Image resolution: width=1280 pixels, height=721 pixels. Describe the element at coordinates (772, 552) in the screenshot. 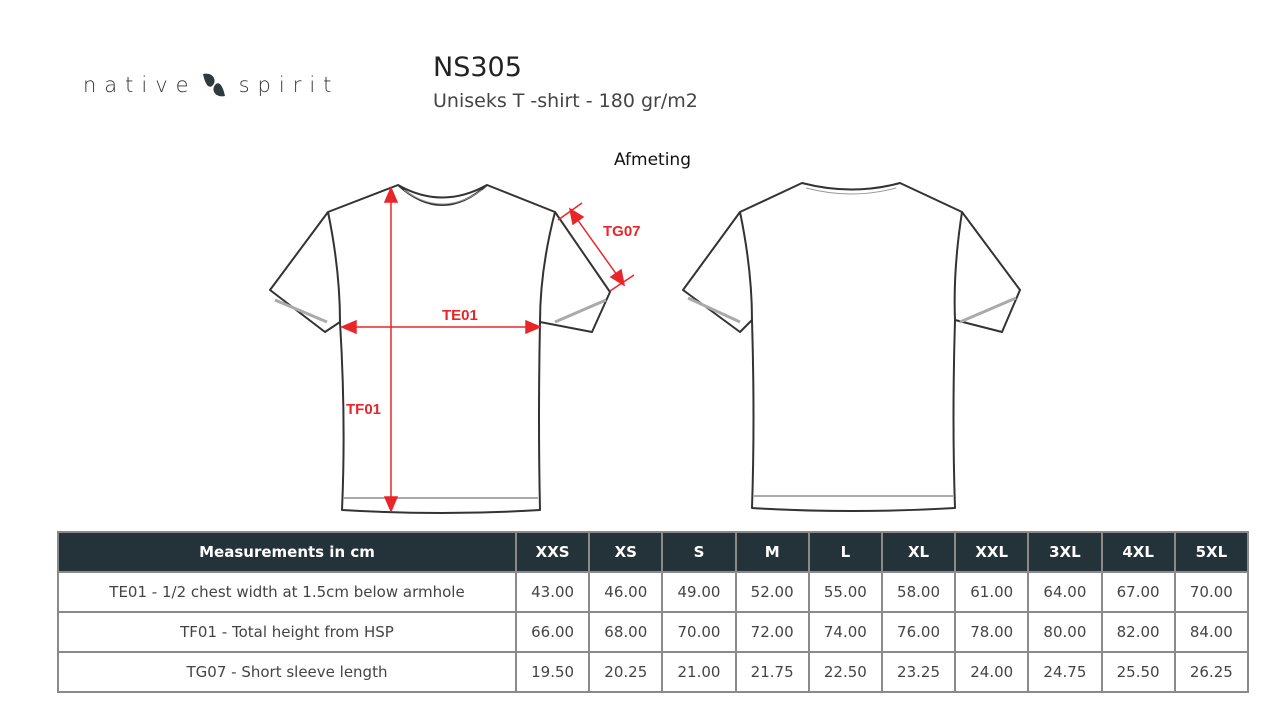

I see `header-size: M` at that location.